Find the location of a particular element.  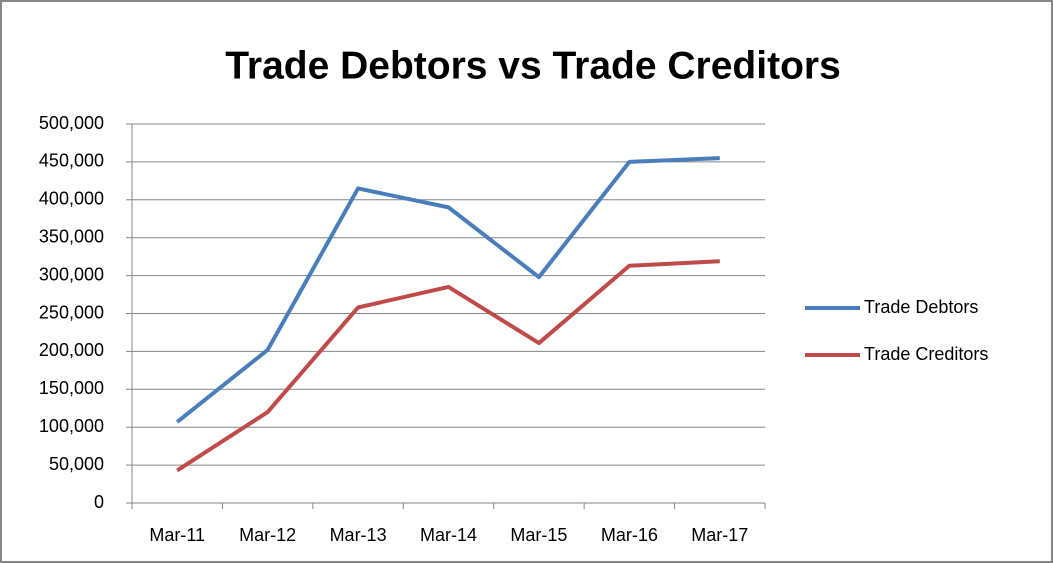

y-tick-label: 500,000 is located at coordinates (71, 123).